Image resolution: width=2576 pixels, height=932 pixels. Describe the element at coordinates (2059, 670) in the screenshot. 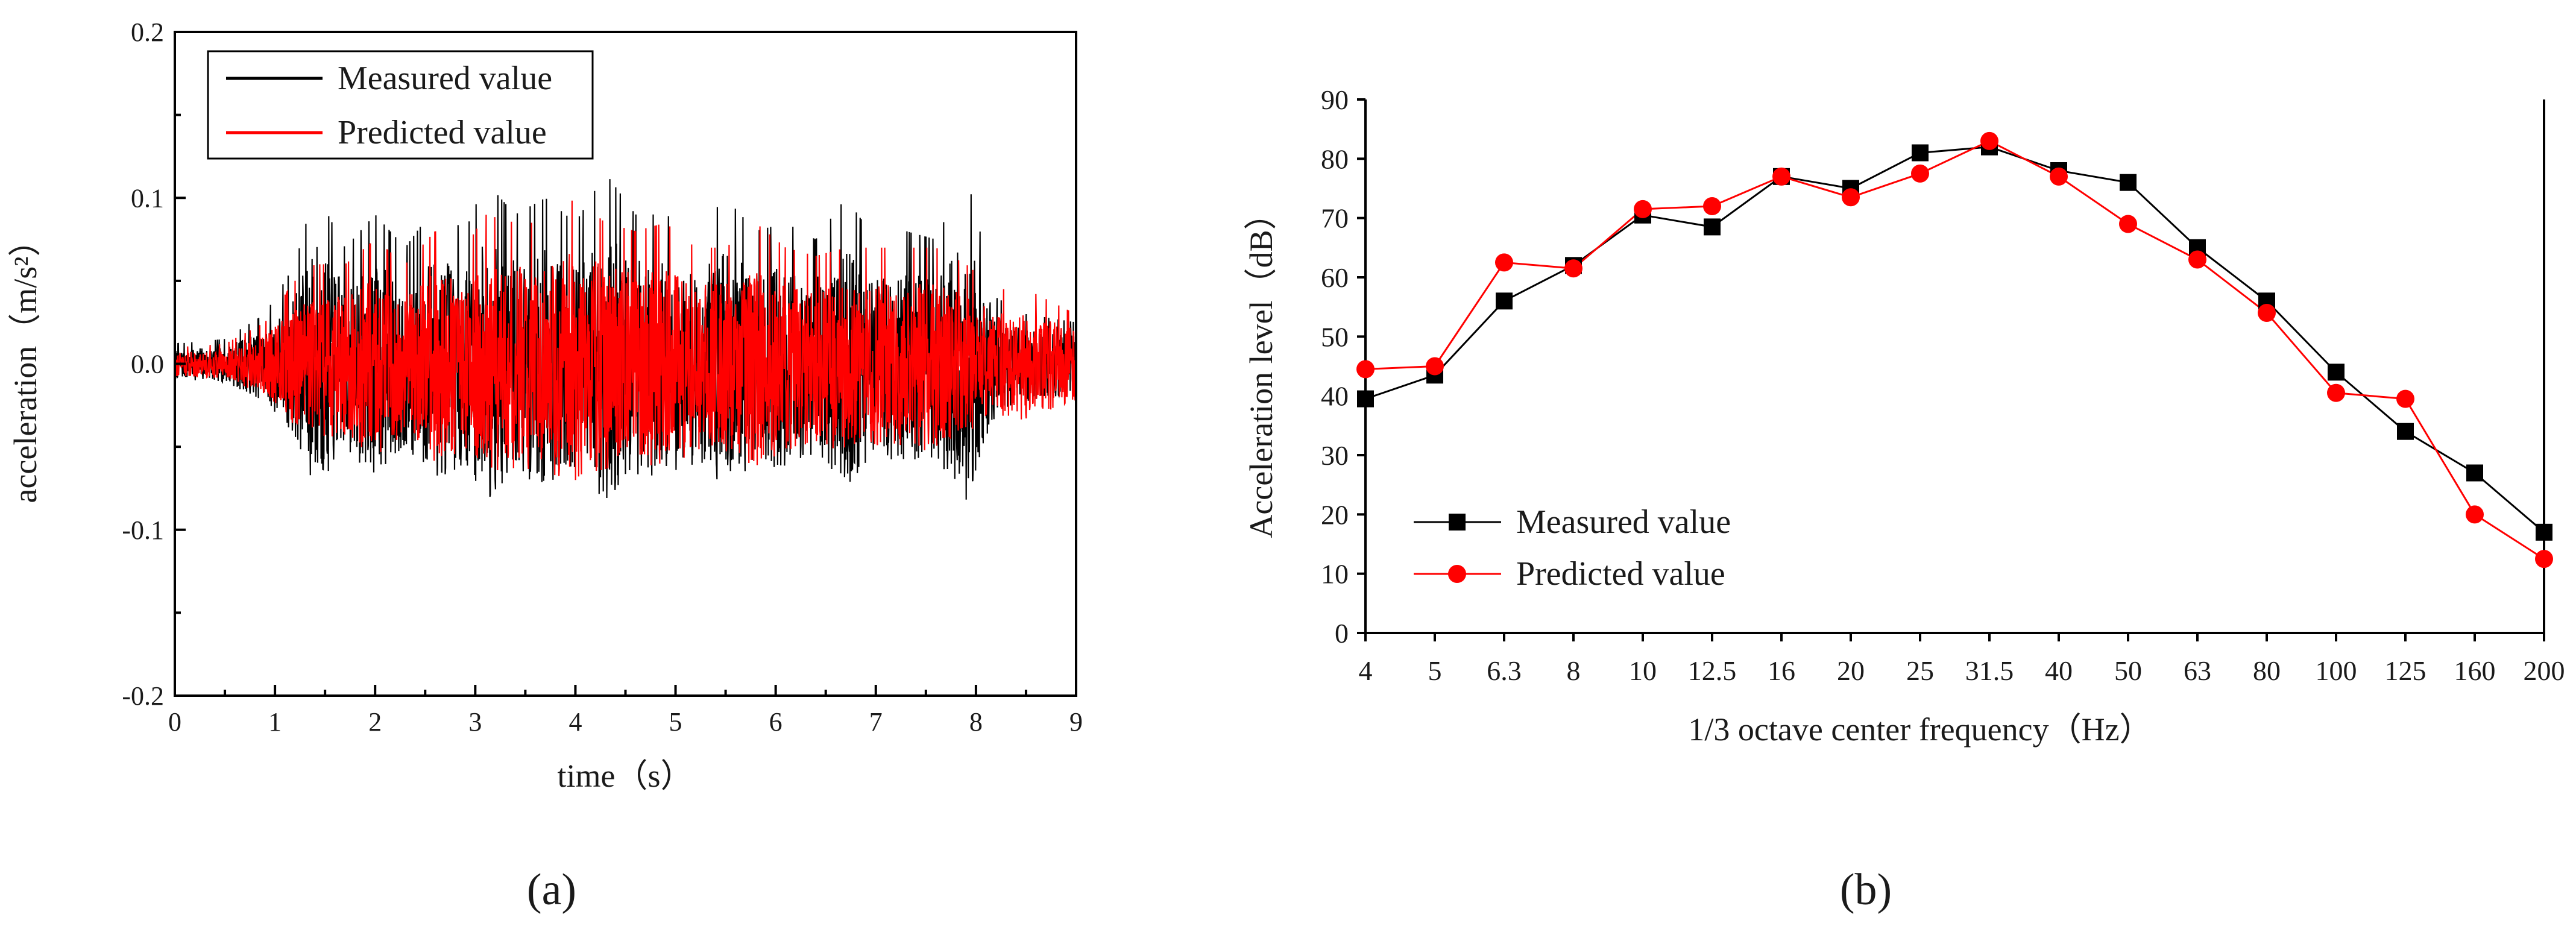

I see `panel-b-x-tick-label: 40` at that location.